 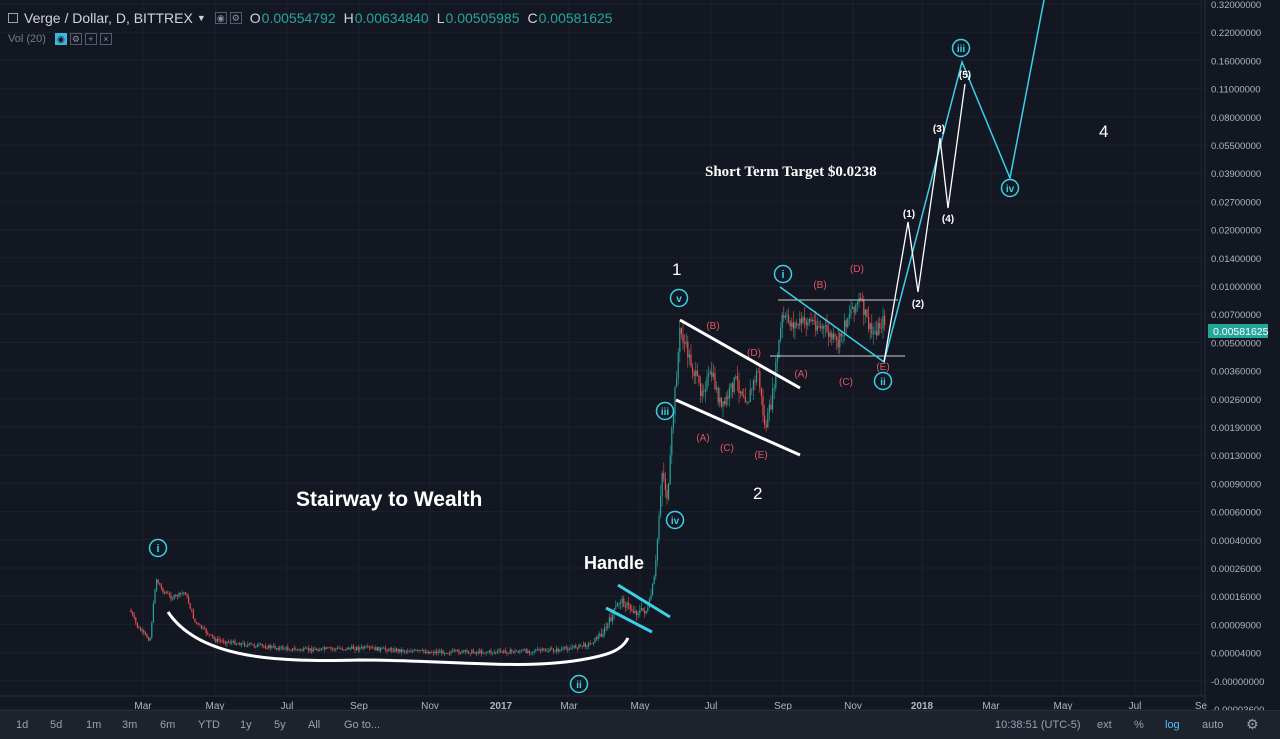 I want to click on timeframe-6m: 6m, so click(x=168, y=725).